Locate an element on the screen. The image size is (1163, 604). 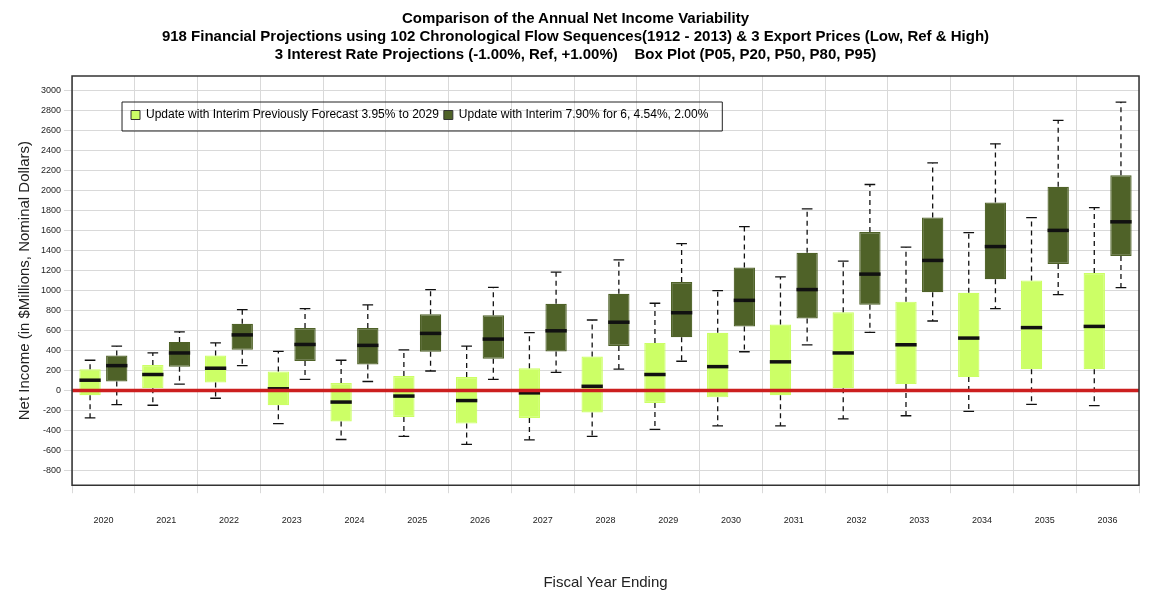
x-tick-label: 2032 is located at coordinates (856, 520).